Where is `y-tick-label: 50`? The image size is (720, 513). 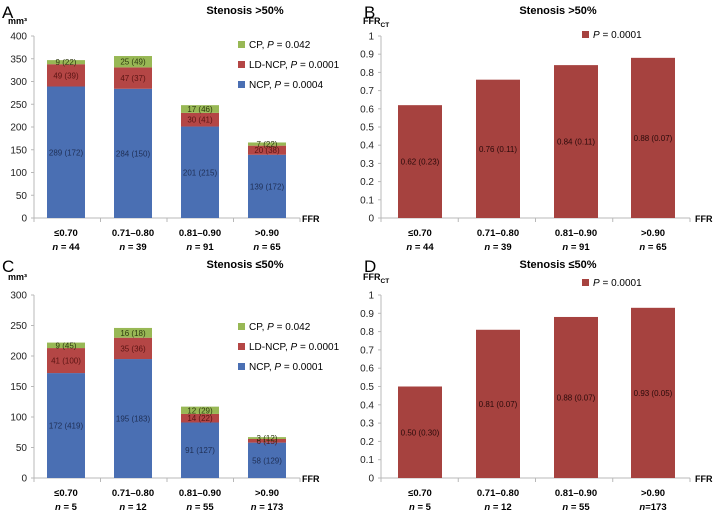
y-tick-label: 50 is located at coordinates (22, 448).